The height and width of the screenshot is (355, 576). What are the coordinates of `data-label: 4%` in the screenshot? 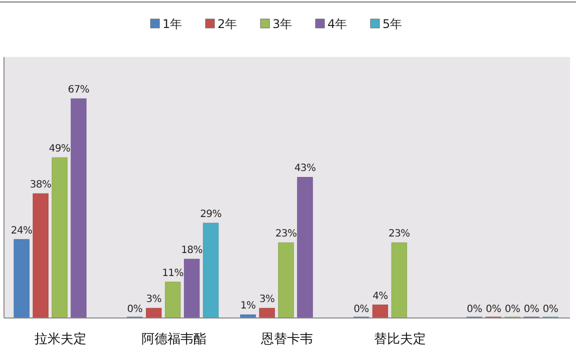 It's located at (380, 296).